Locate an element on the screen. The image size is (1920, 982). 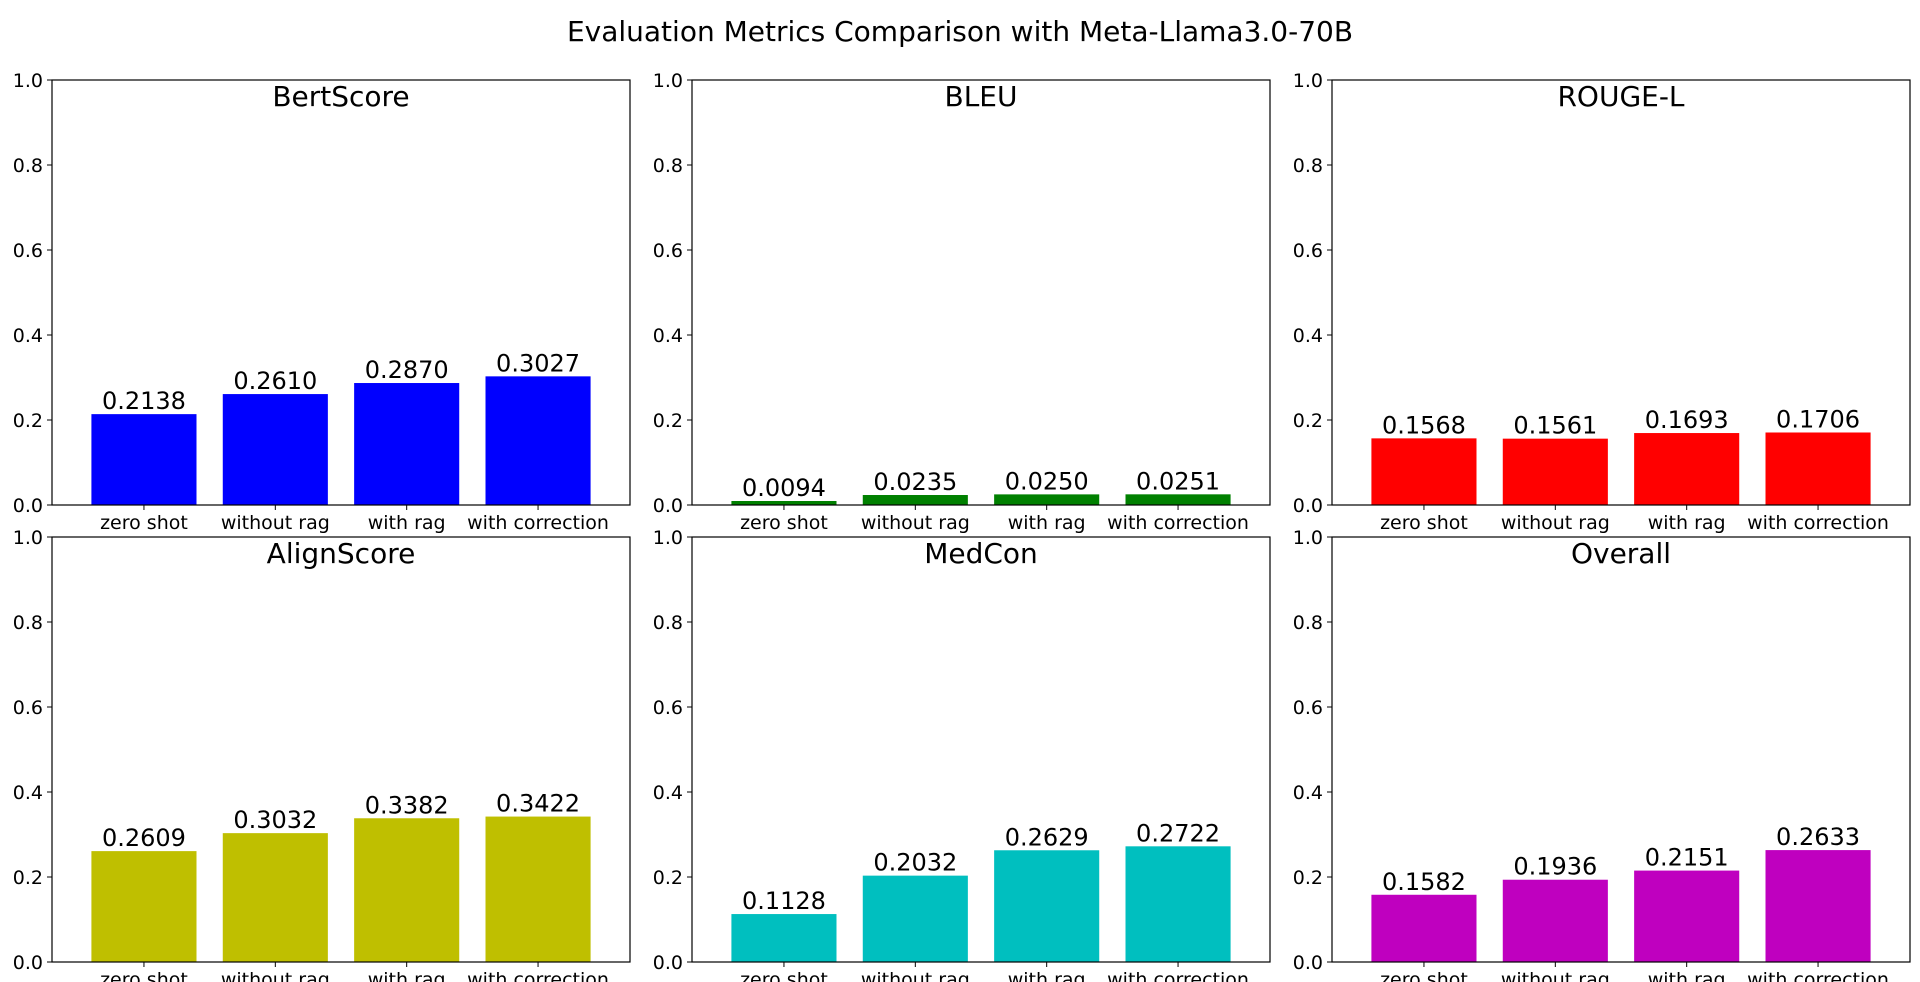
bar-value-label: 0.2609 is located at coordinates (144, 838).